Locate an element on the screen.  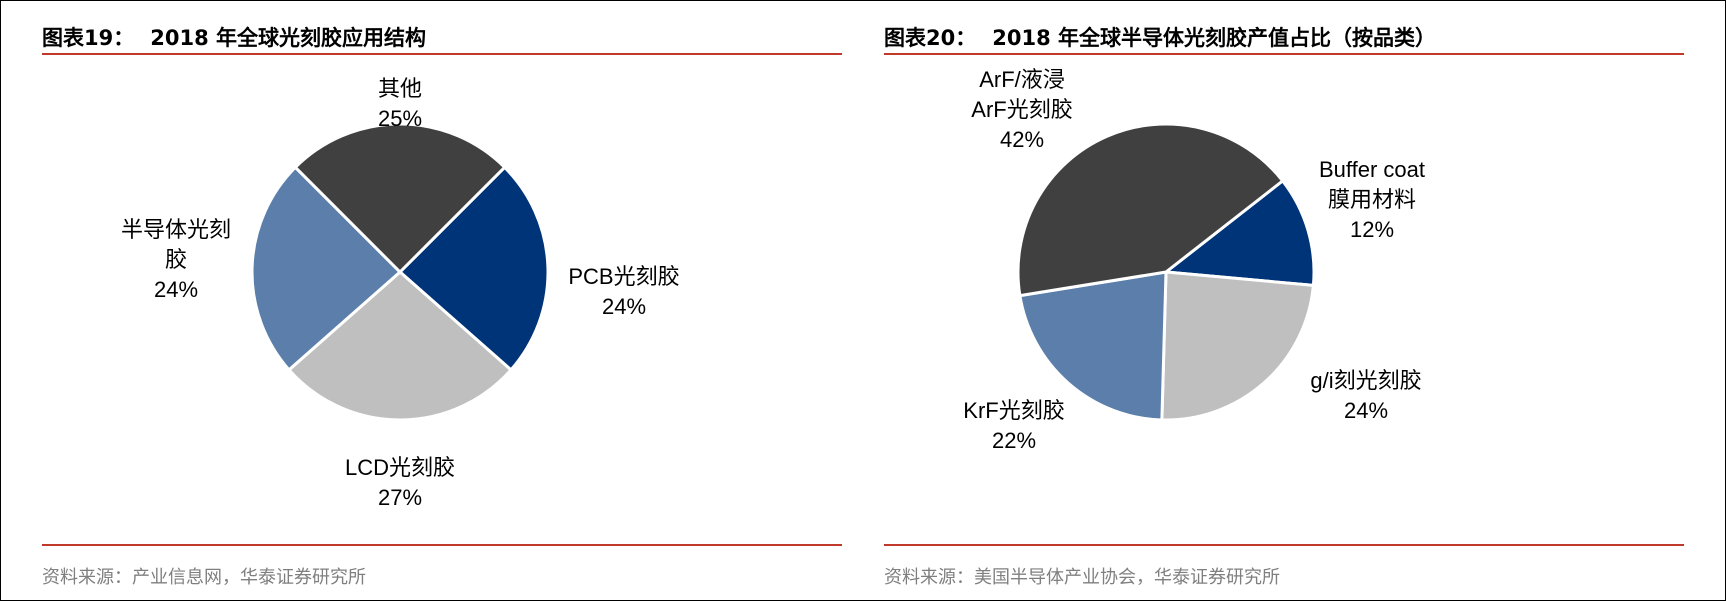
slice-label-line: LCD光刻胶 is located at coordinates (400, 467).